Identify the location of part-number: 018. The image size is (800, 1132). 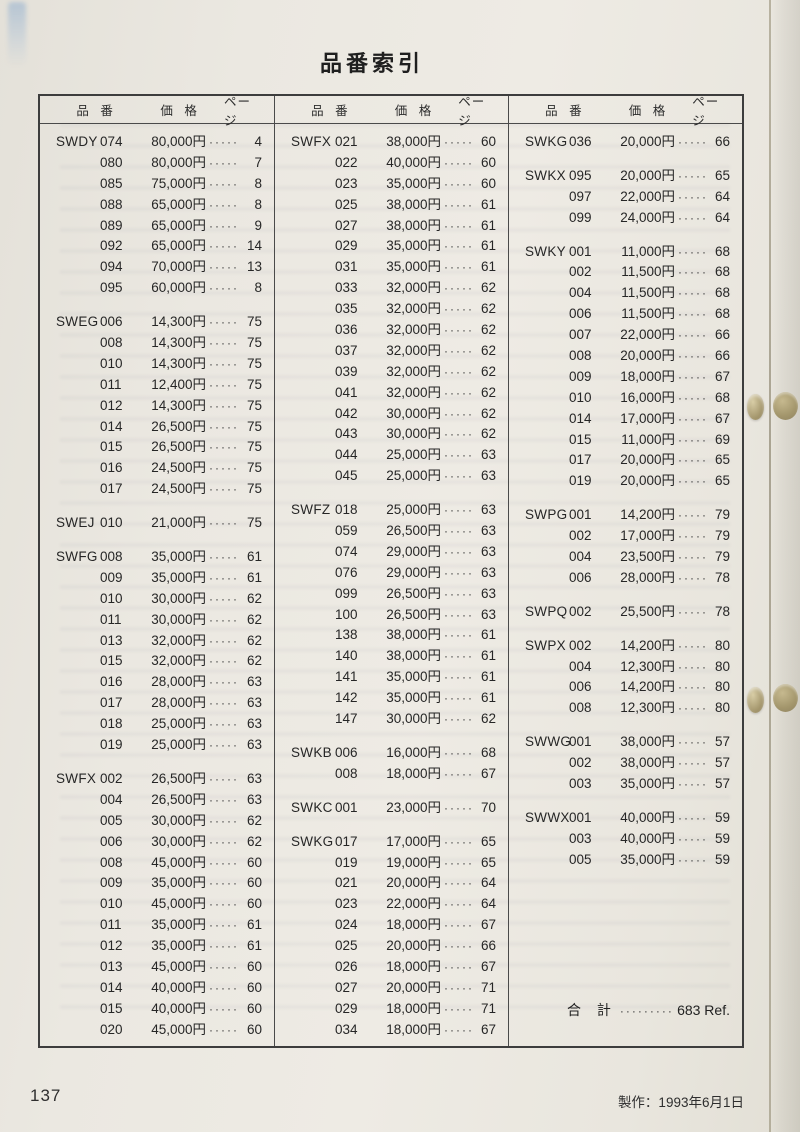
(346, 510).